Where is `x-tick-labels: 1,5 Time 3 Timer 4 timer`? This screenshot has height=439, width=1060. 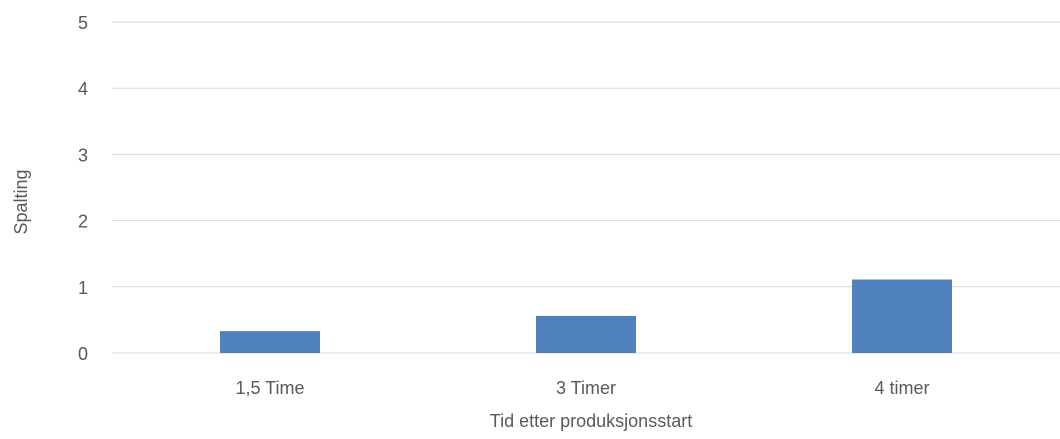
x-tick-labels: 1,5 Time 3 Timer 4 timer is located at coordinates (582, 388).